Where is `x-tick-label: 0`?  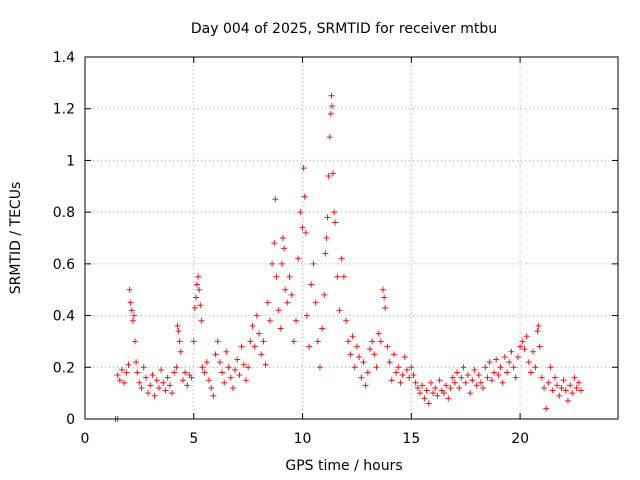 x-tick-label: 0 is located at coordinates (85, 439).